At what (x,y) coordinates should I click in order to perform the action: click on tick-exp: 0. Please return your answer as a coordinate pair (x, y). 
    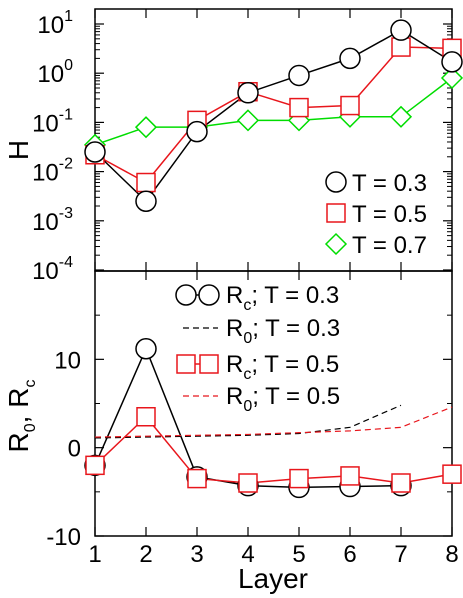
    Looking at the image, I should click on (68, 65).